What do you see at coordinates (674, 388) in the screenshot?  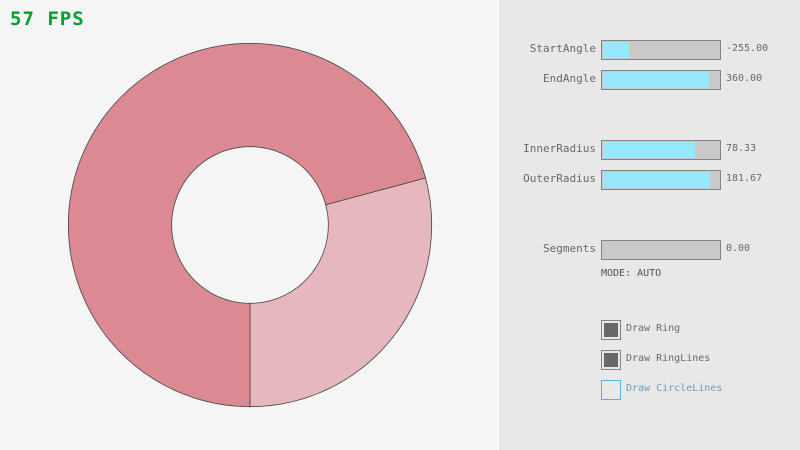 I see `checkbox-label: Draw CircleLines` at bounding box center [674, 388].